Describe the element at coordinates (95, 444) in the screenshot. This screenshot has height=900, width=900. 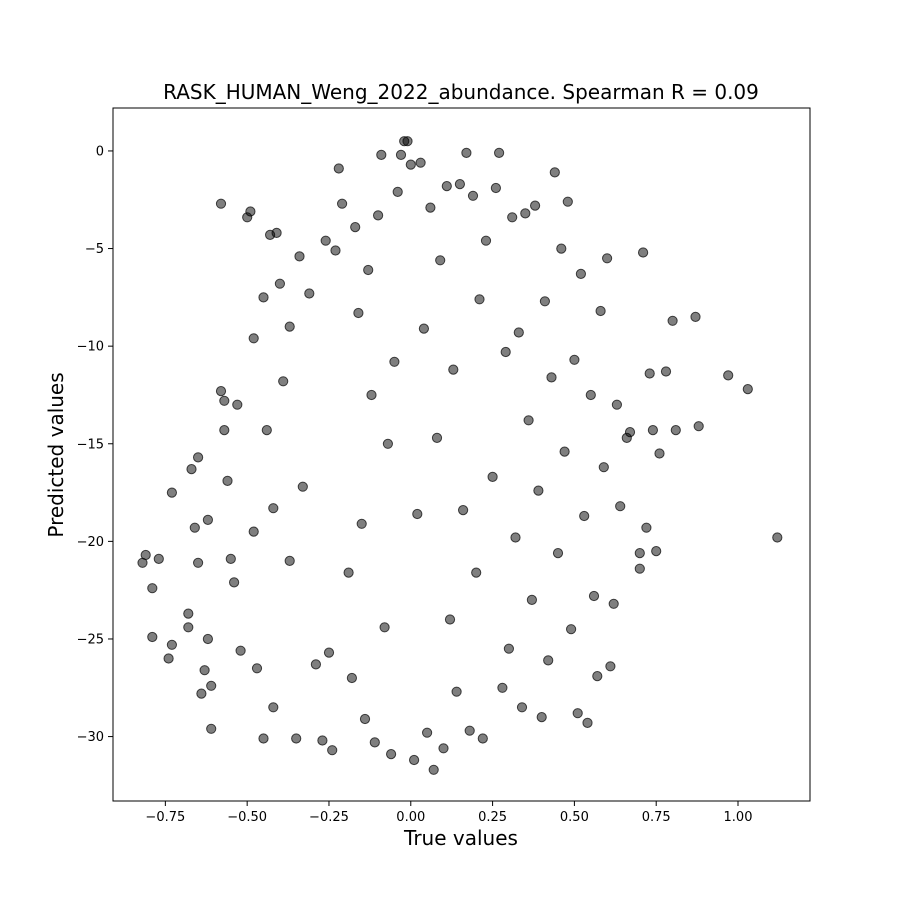
I see `y-axis-ticks: 0 −5 −10 −15 −20 −25 −30` at that location.